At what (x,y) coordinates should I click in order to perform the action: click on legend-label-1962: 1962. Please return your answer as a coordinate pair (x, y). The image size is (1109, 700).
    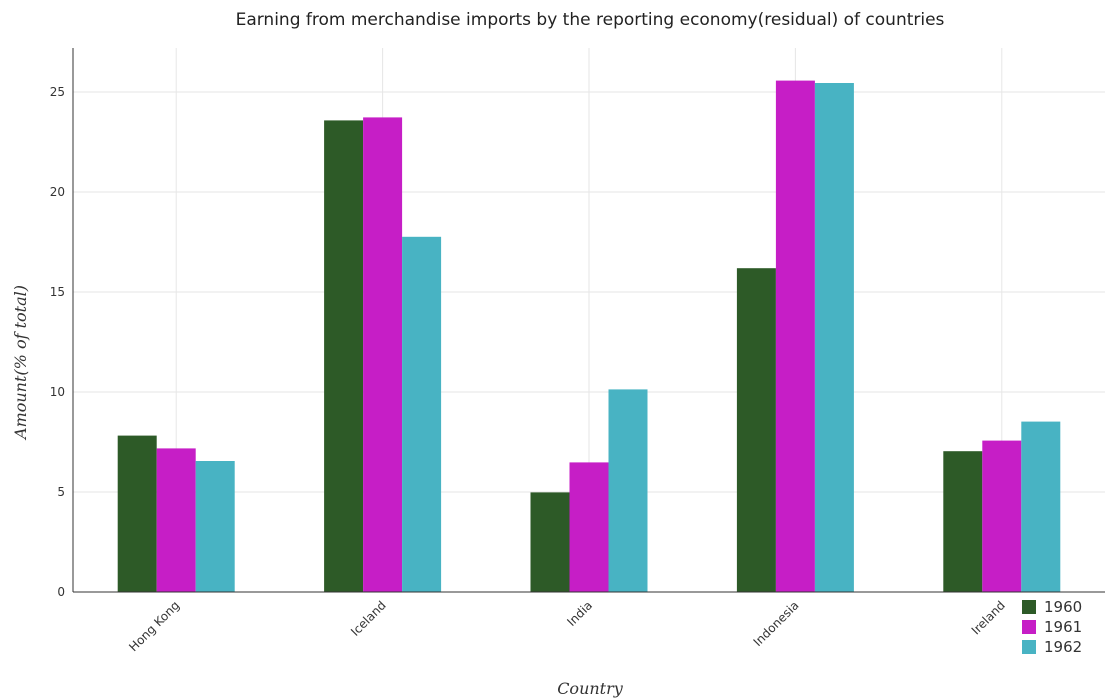
    Looking at the image, I should click on (1063, 647).